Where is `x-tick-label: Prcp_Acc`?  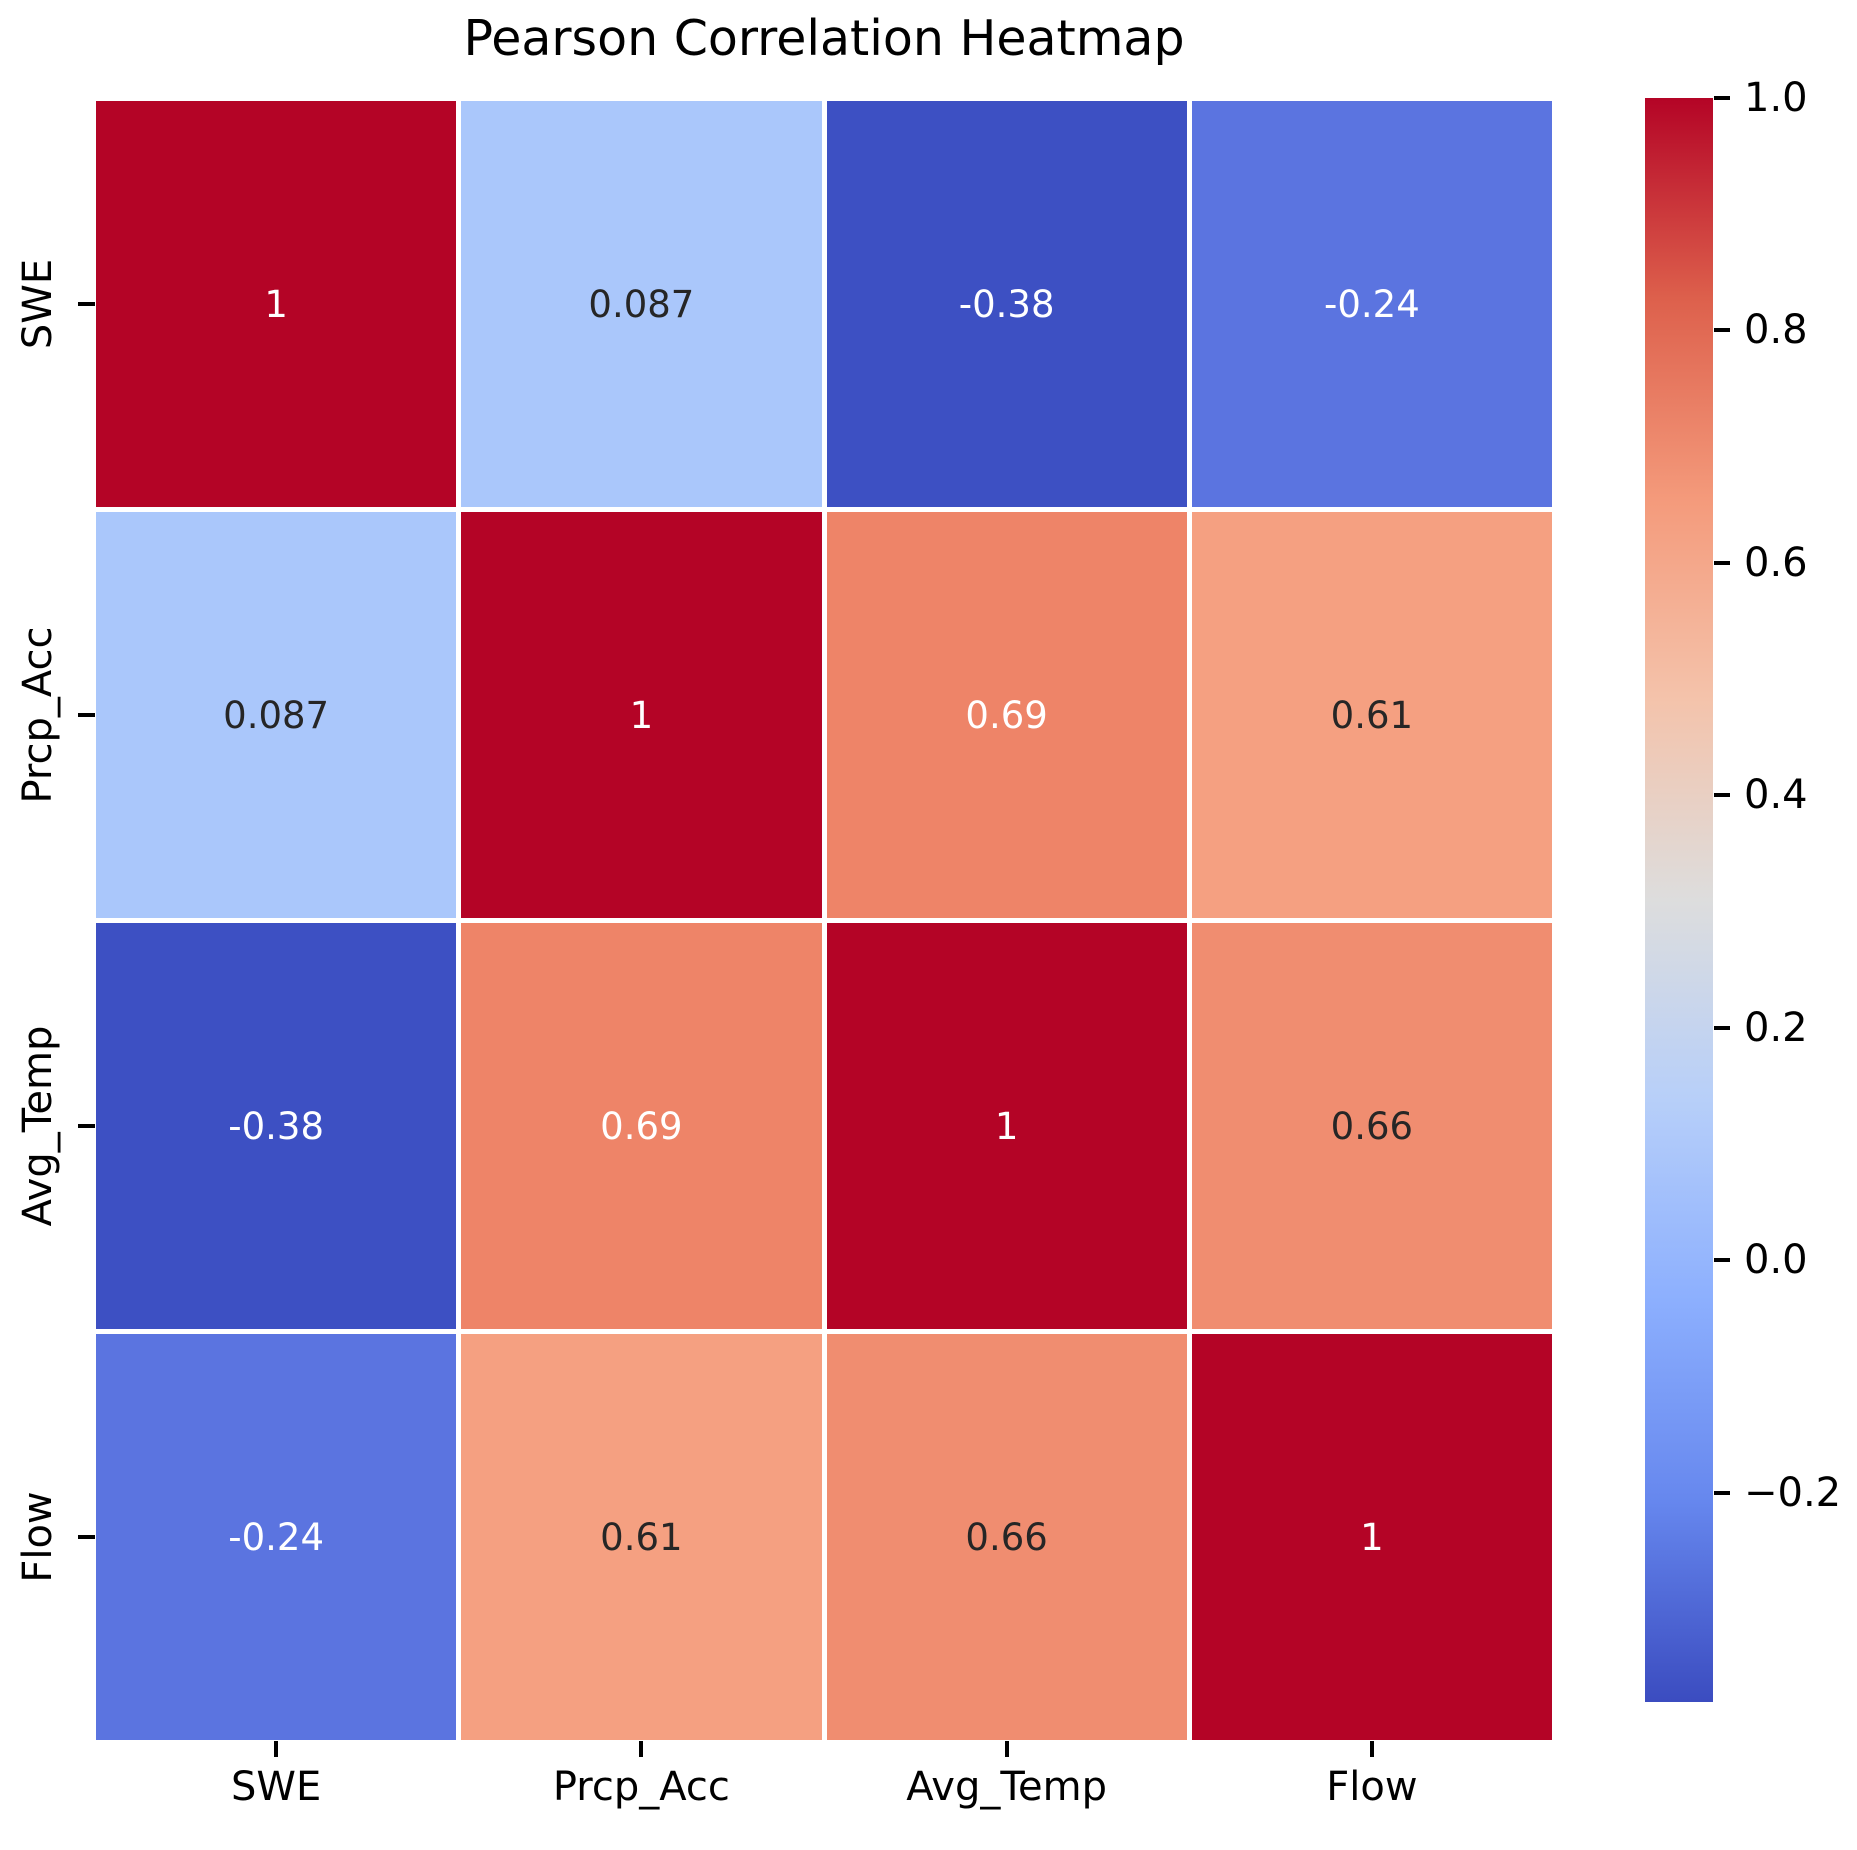
x-tick-label: Prcp_Acc is located at coordinates (641, 1787).